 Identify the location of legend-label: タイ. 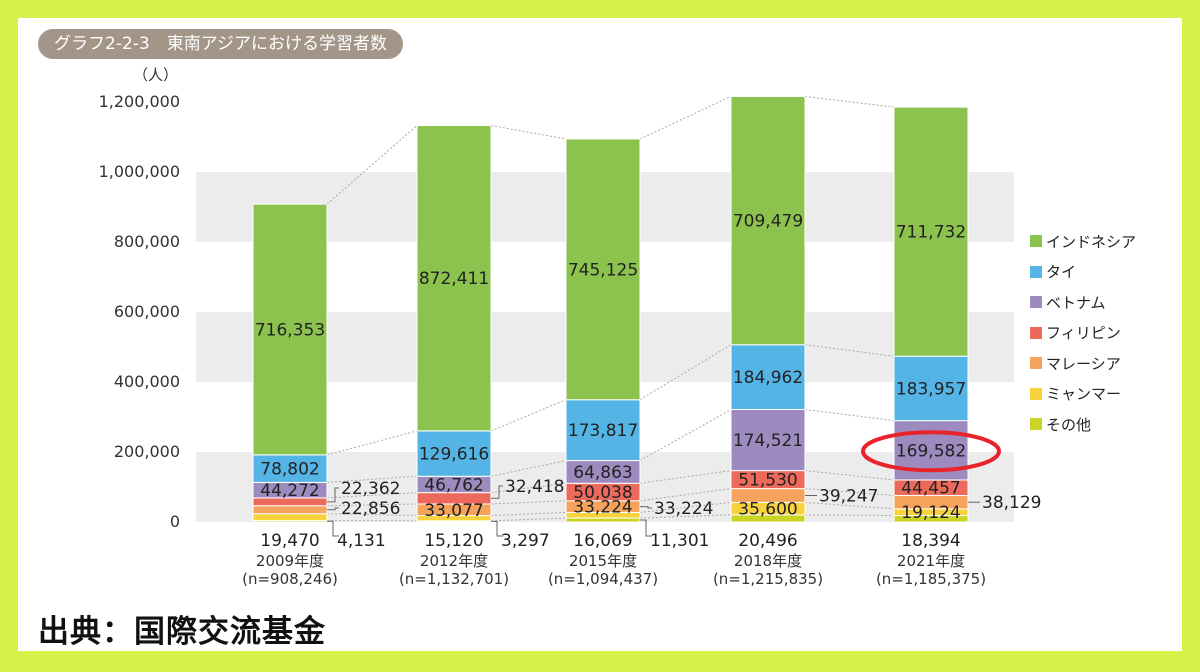
(1061, 272).